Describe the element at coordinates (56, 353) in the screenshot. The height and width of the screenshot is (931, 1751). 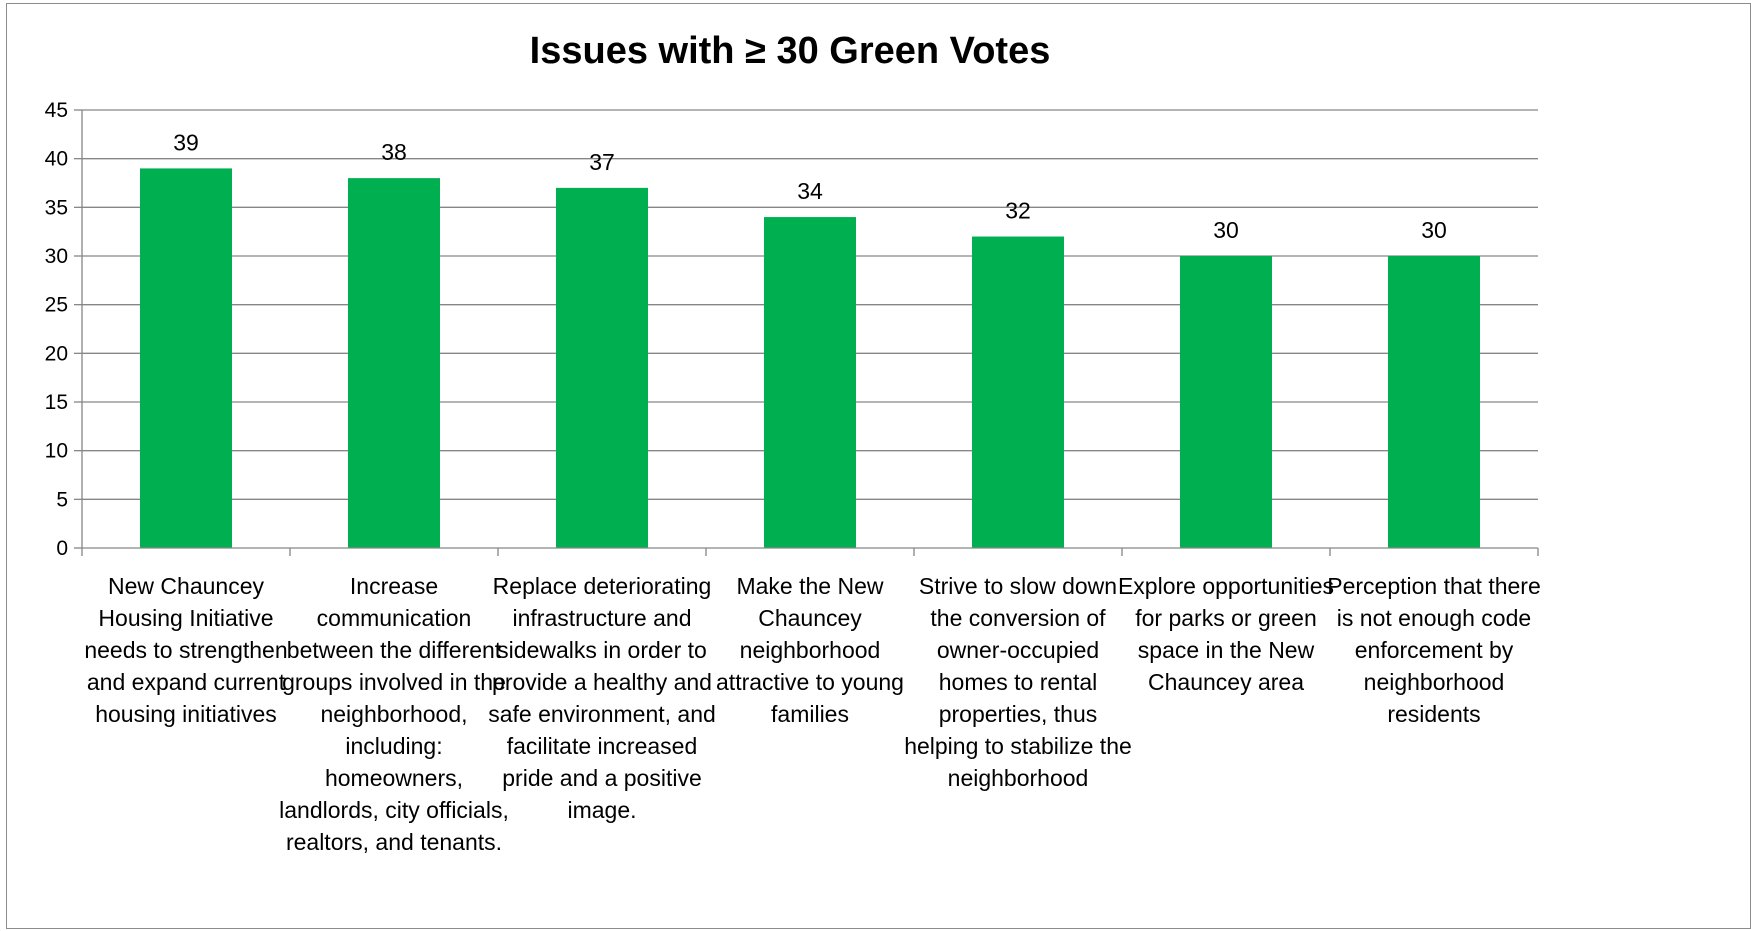
I see `y-tick-label: 20` at that location.